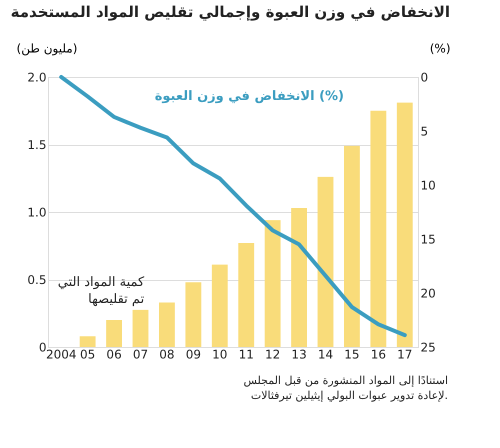  Describe the element at coordinates (61, 355) in the screenshot. I see `x-tick-label: 2004` at that location.